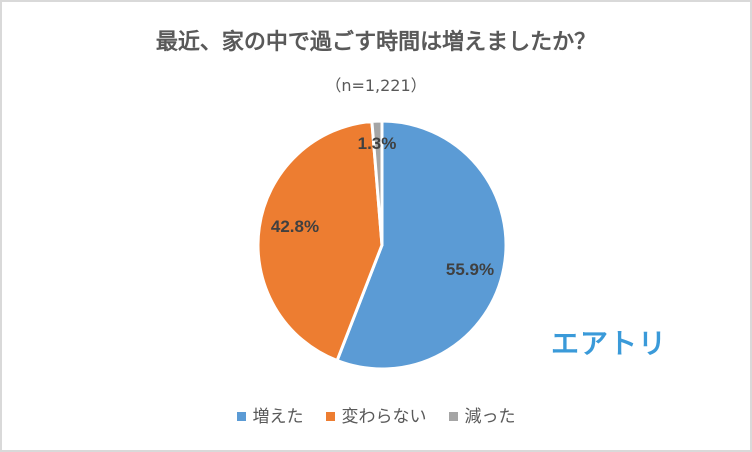 The height and width of the screenshot is (452, 752). What do you see at coordinates (377, 183) in the screenshot?
I see `pie-slice-decreased` at bounding box center [377, 183].